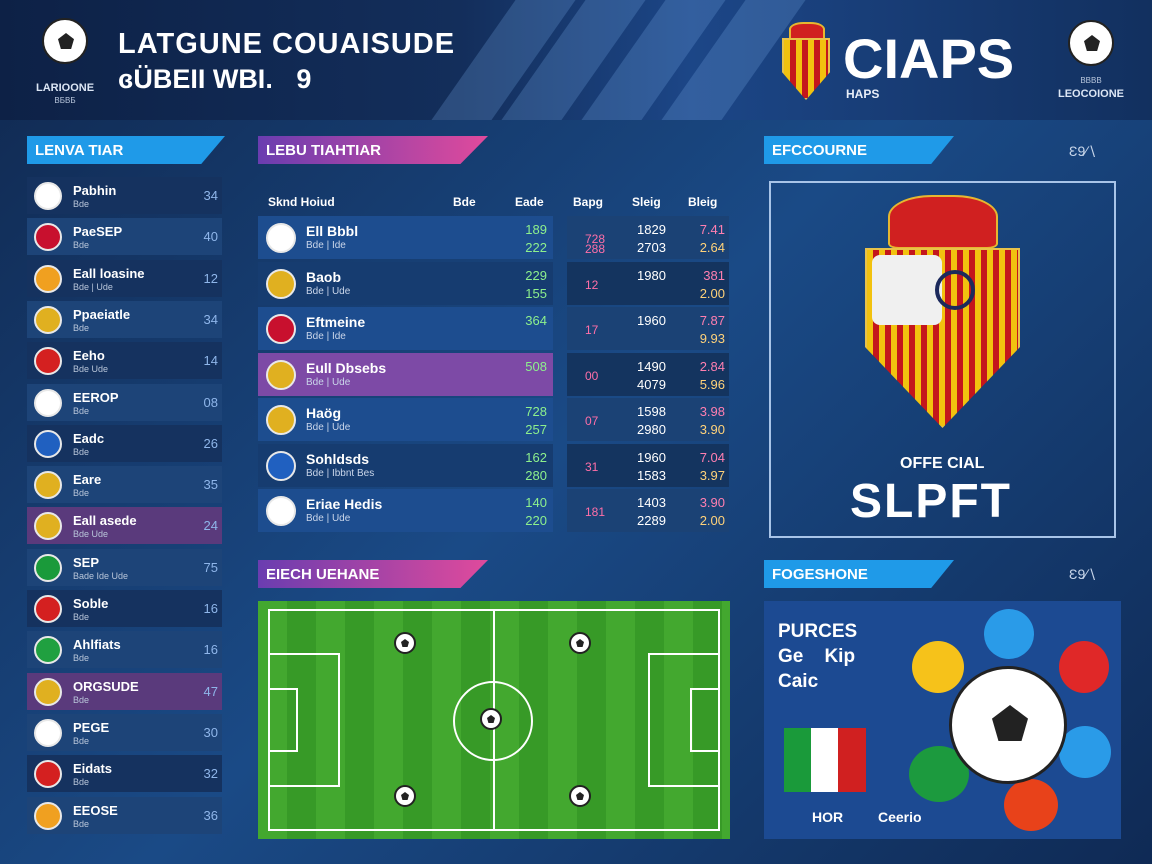 Image resolution: width=1152 pixels, height=864 pixels. What do you see at coordinates (929, 58) in the screenshot?
I see `header-club-title: CIAPS` at bounding box center [929, 58].